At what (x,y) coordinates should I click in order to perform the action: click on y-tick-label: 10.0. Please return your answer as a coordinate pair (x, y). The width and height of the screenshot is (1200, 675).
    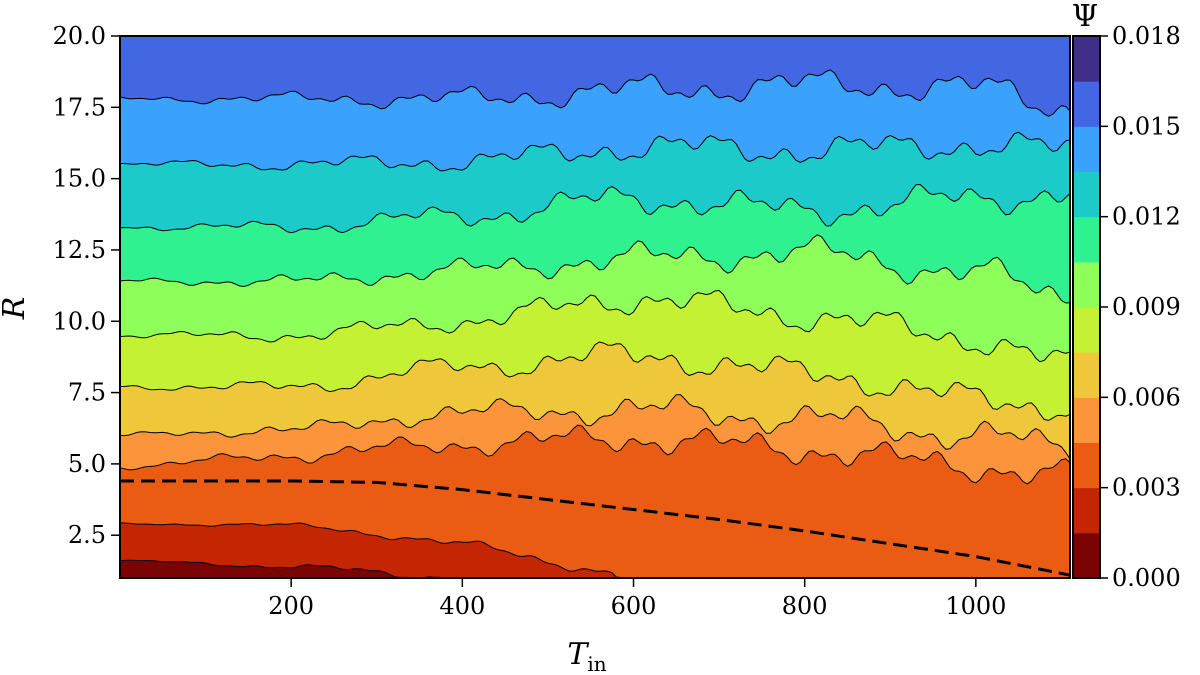
    Looking at the image, I should click on (79, 321).